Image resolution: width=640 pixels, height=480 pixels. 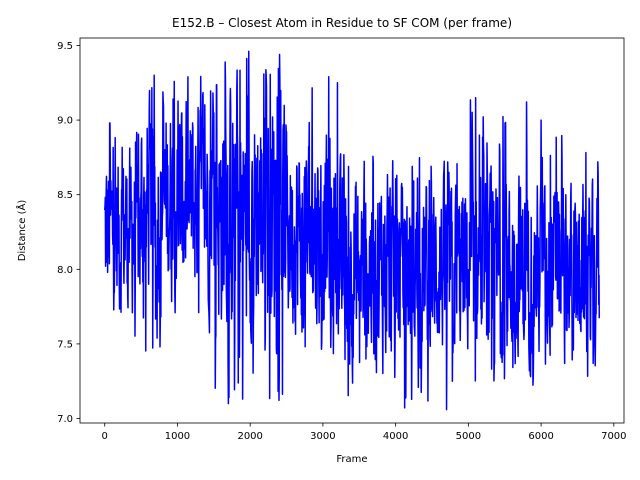 I want to click on x-tick-label: 7000, so click(x=613, y=436).